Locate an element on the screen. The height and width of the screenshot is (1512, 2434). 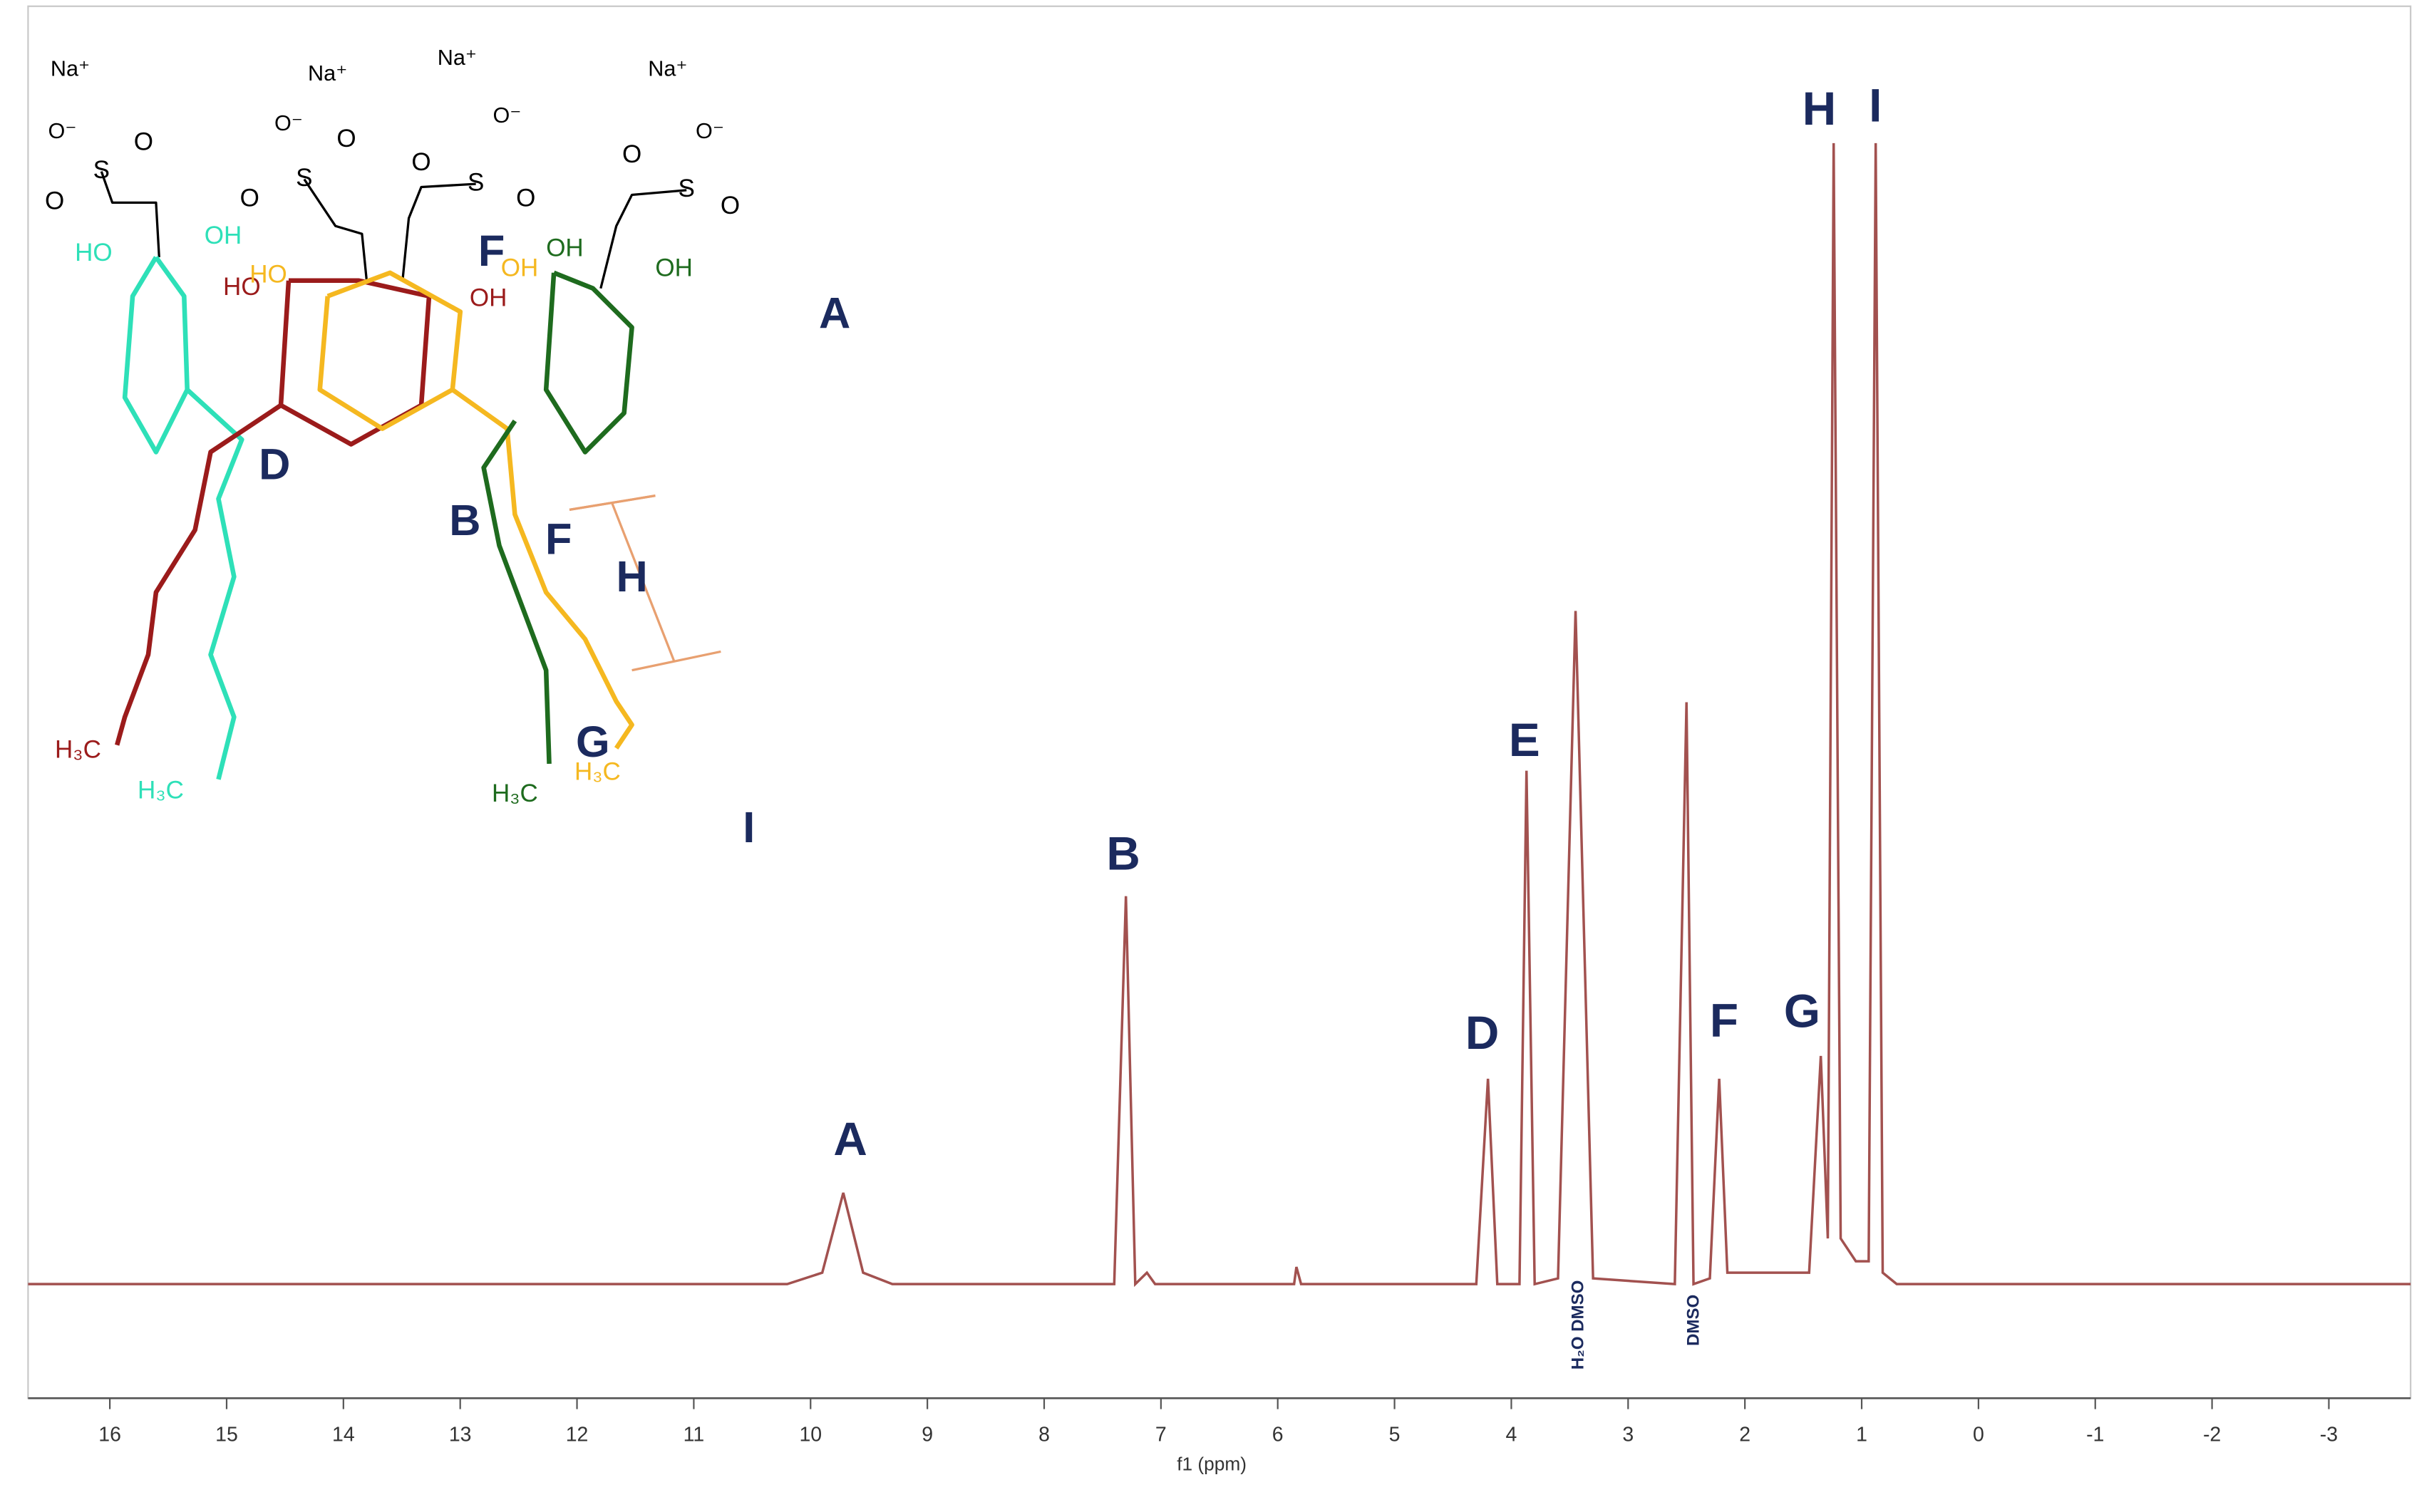
x-tick-label: 16 is located at coordinates (109, 1434).